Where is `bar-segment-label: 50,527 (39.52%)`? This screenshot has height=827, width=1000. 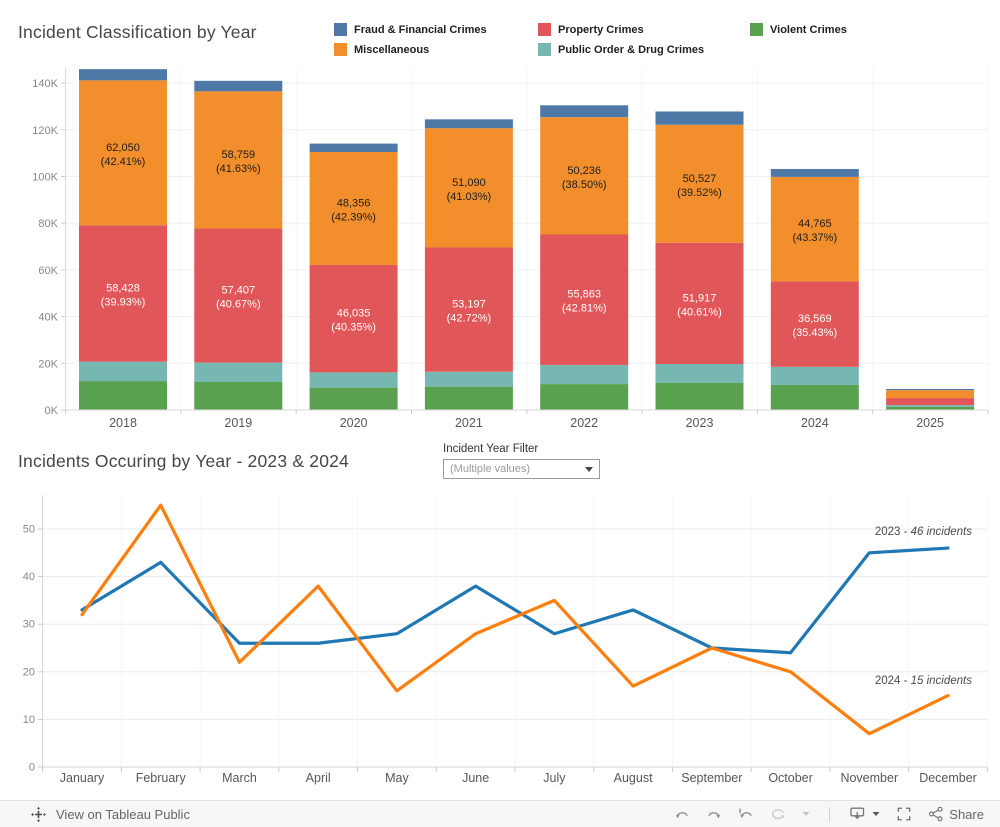
bar-segment-label: 50,527 (39.52%) is located at coordinates (699, 186).